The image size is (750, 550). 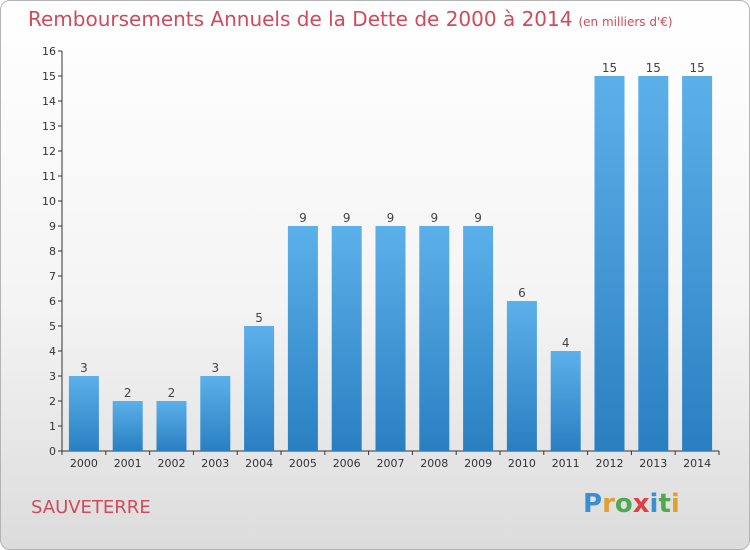 What do you see at coordinates (83, 413) in the screenshot?
I see `bar-2000` at bounding box center [83, 413].